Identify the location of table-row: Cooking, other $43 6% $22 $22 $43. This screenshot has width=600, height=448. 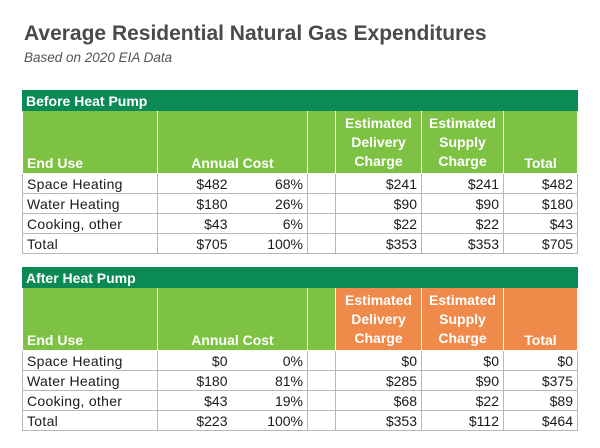
(300, 223).